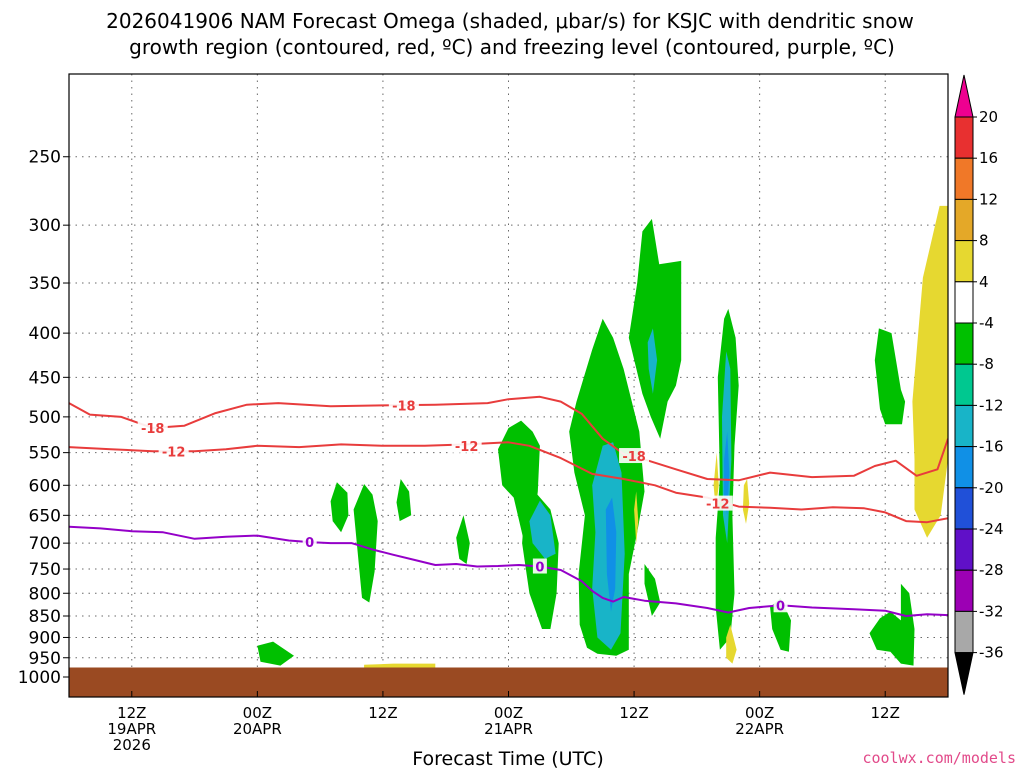 This screenshot has height=768, width=1024. I want to click on colorbar-label: -32, so click(991, 611).